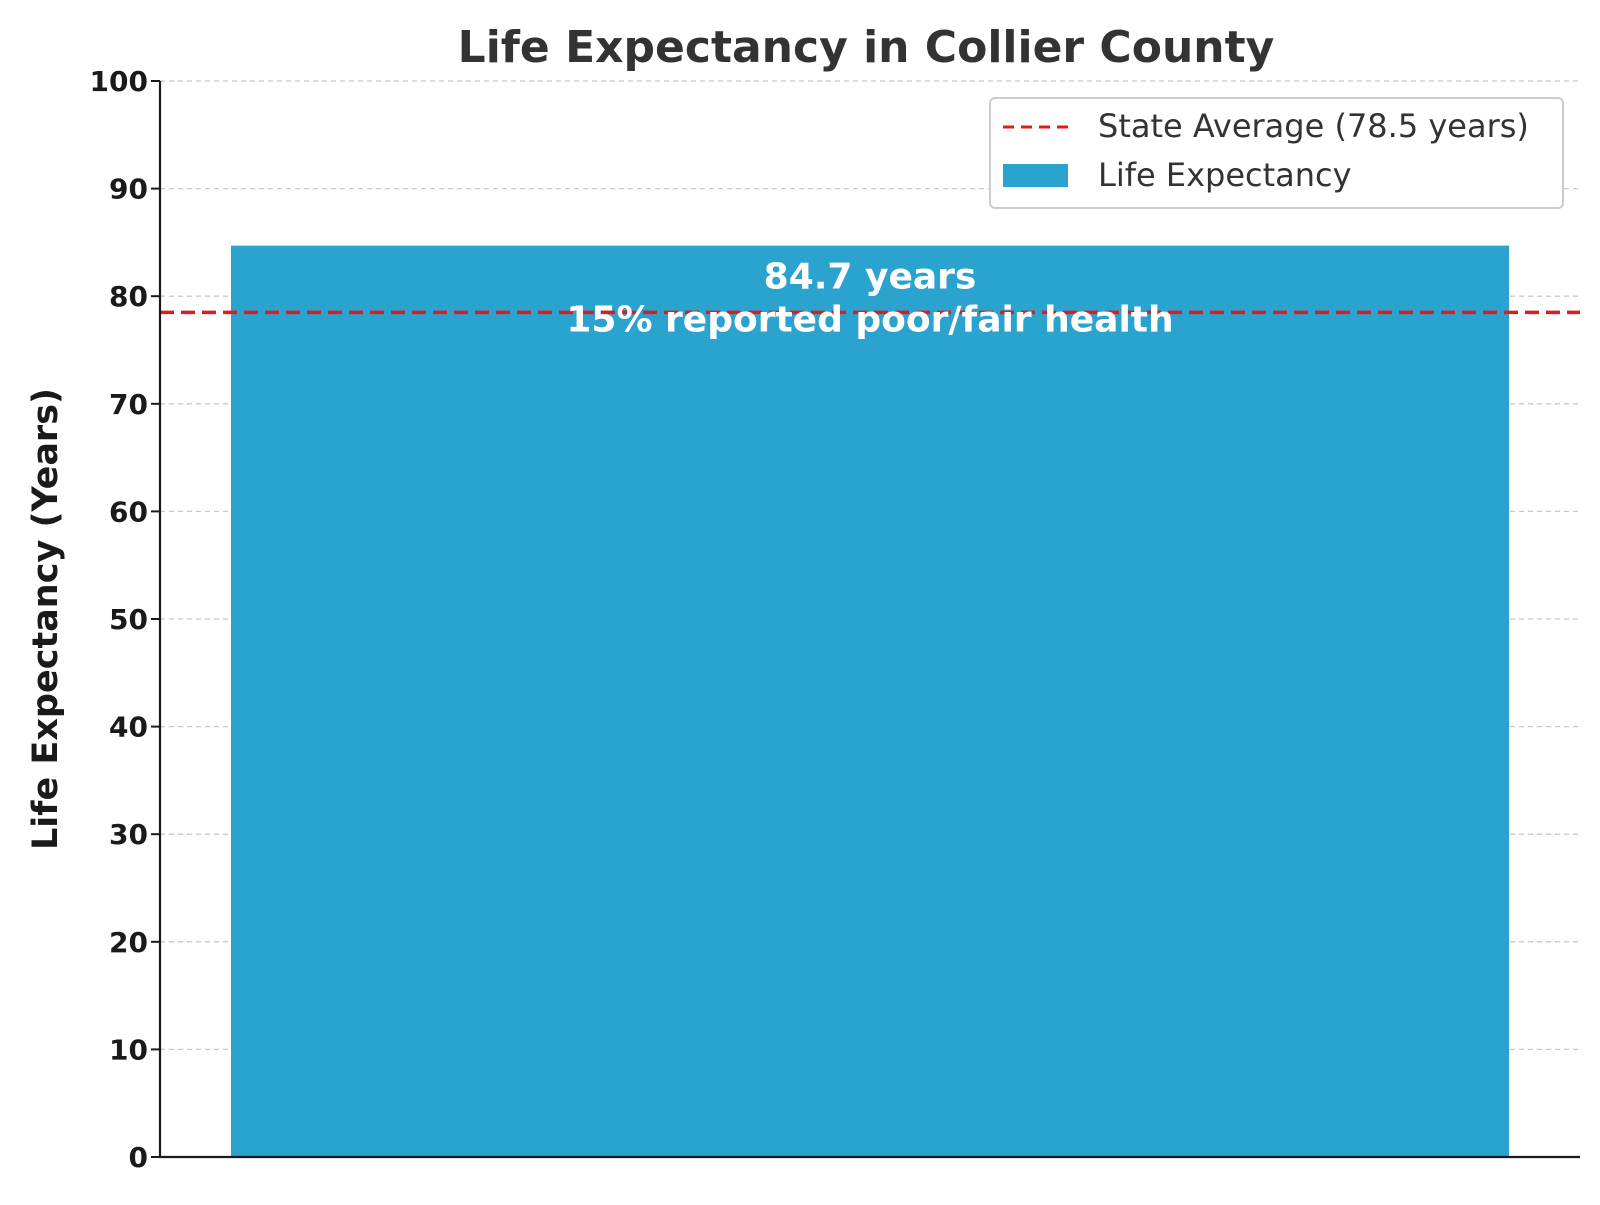  I want to click on legend-label-state-average: State Average (78.5 years), so click(1313, 126).